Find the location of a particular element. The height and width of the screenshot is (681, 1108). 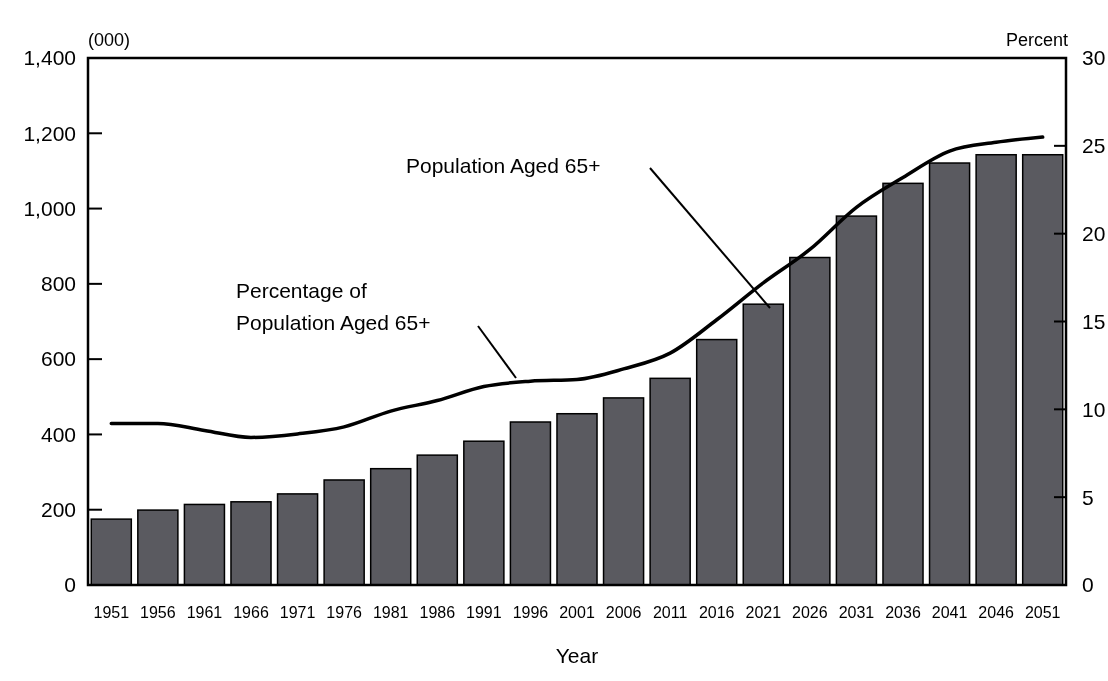

y-axis-title: (000) is located at coordinates (109, 40).